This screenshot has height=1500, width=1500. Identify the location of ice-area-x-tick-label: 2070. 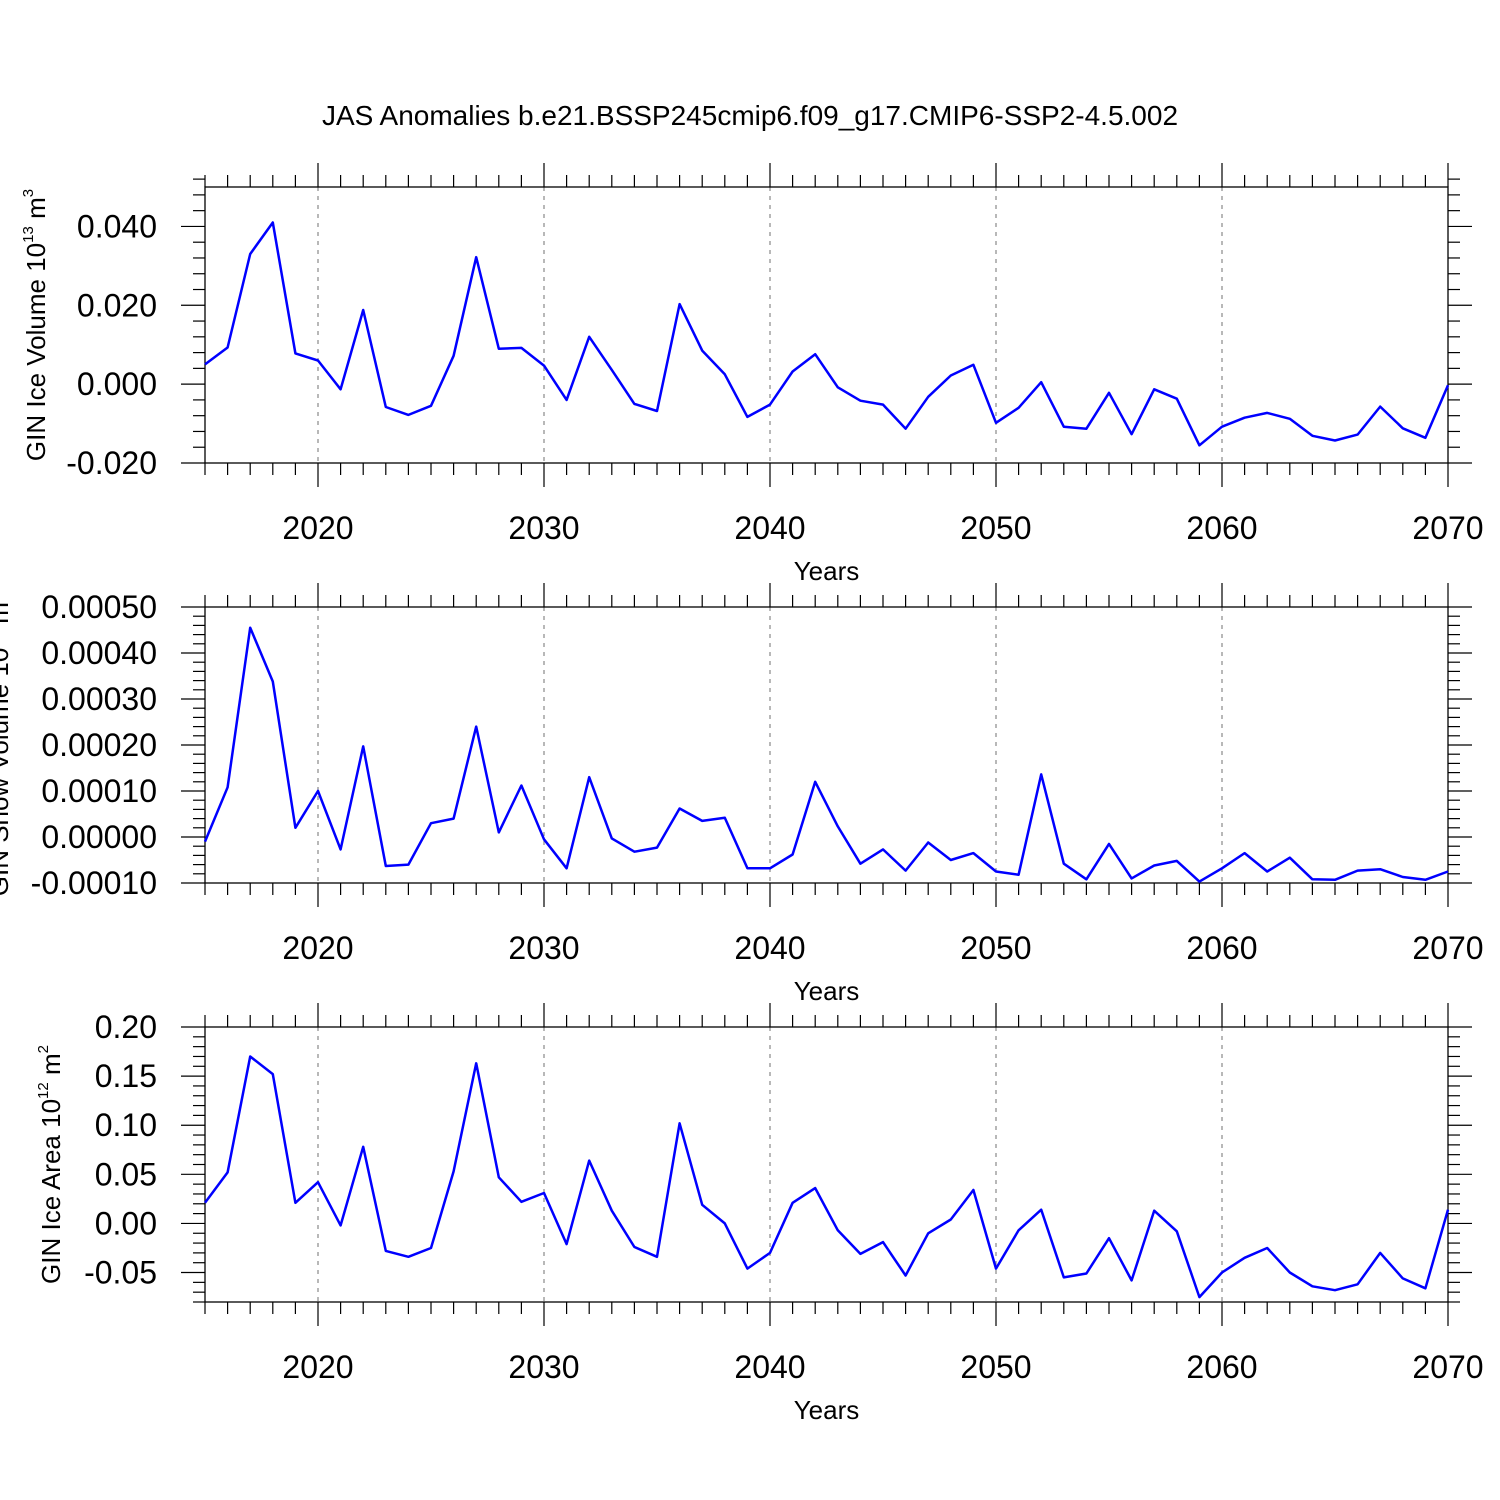
(1447, 1367).